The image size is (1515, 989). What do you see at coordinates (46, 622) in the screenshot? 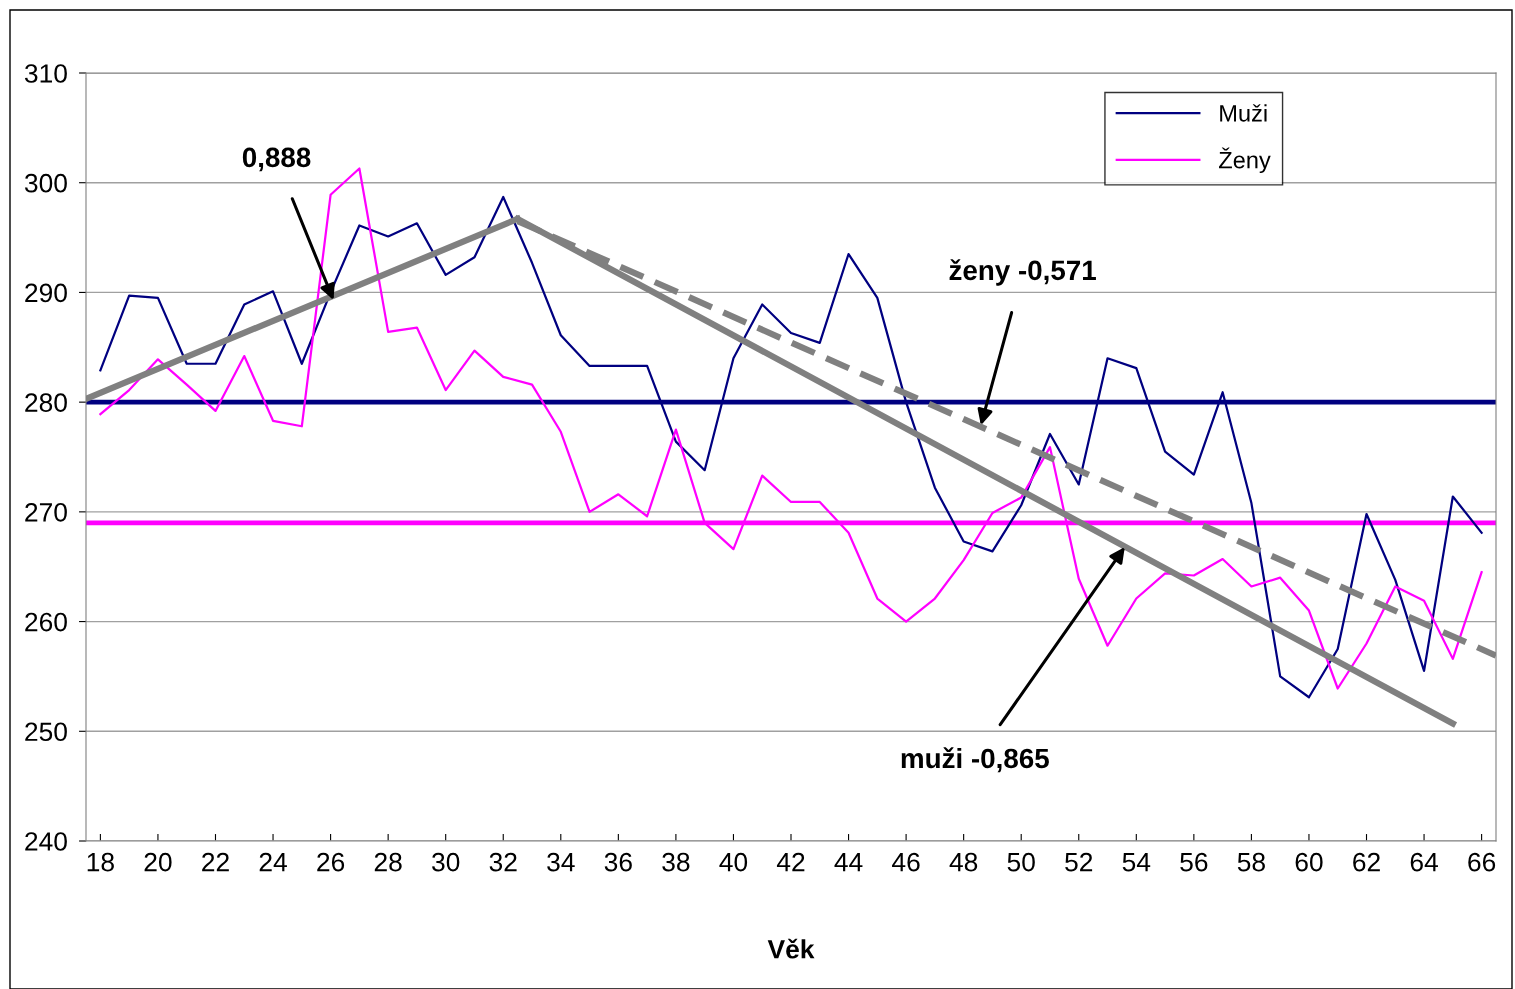
I see `y-tick-label: 260` at bounding box center [46, 622].